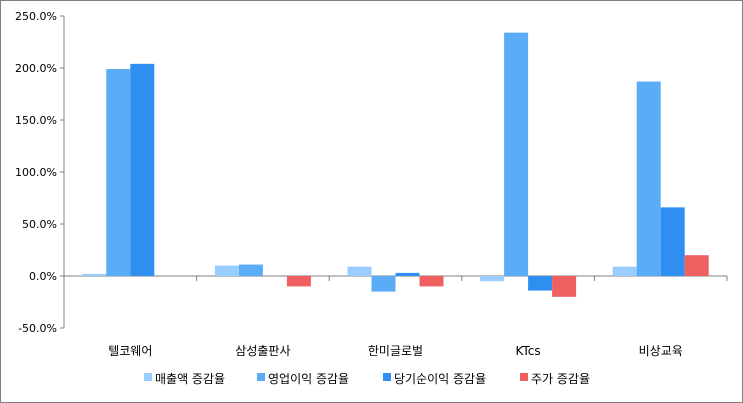  I want to click on x-category-label: 텔코웨어, so click(130, 351).